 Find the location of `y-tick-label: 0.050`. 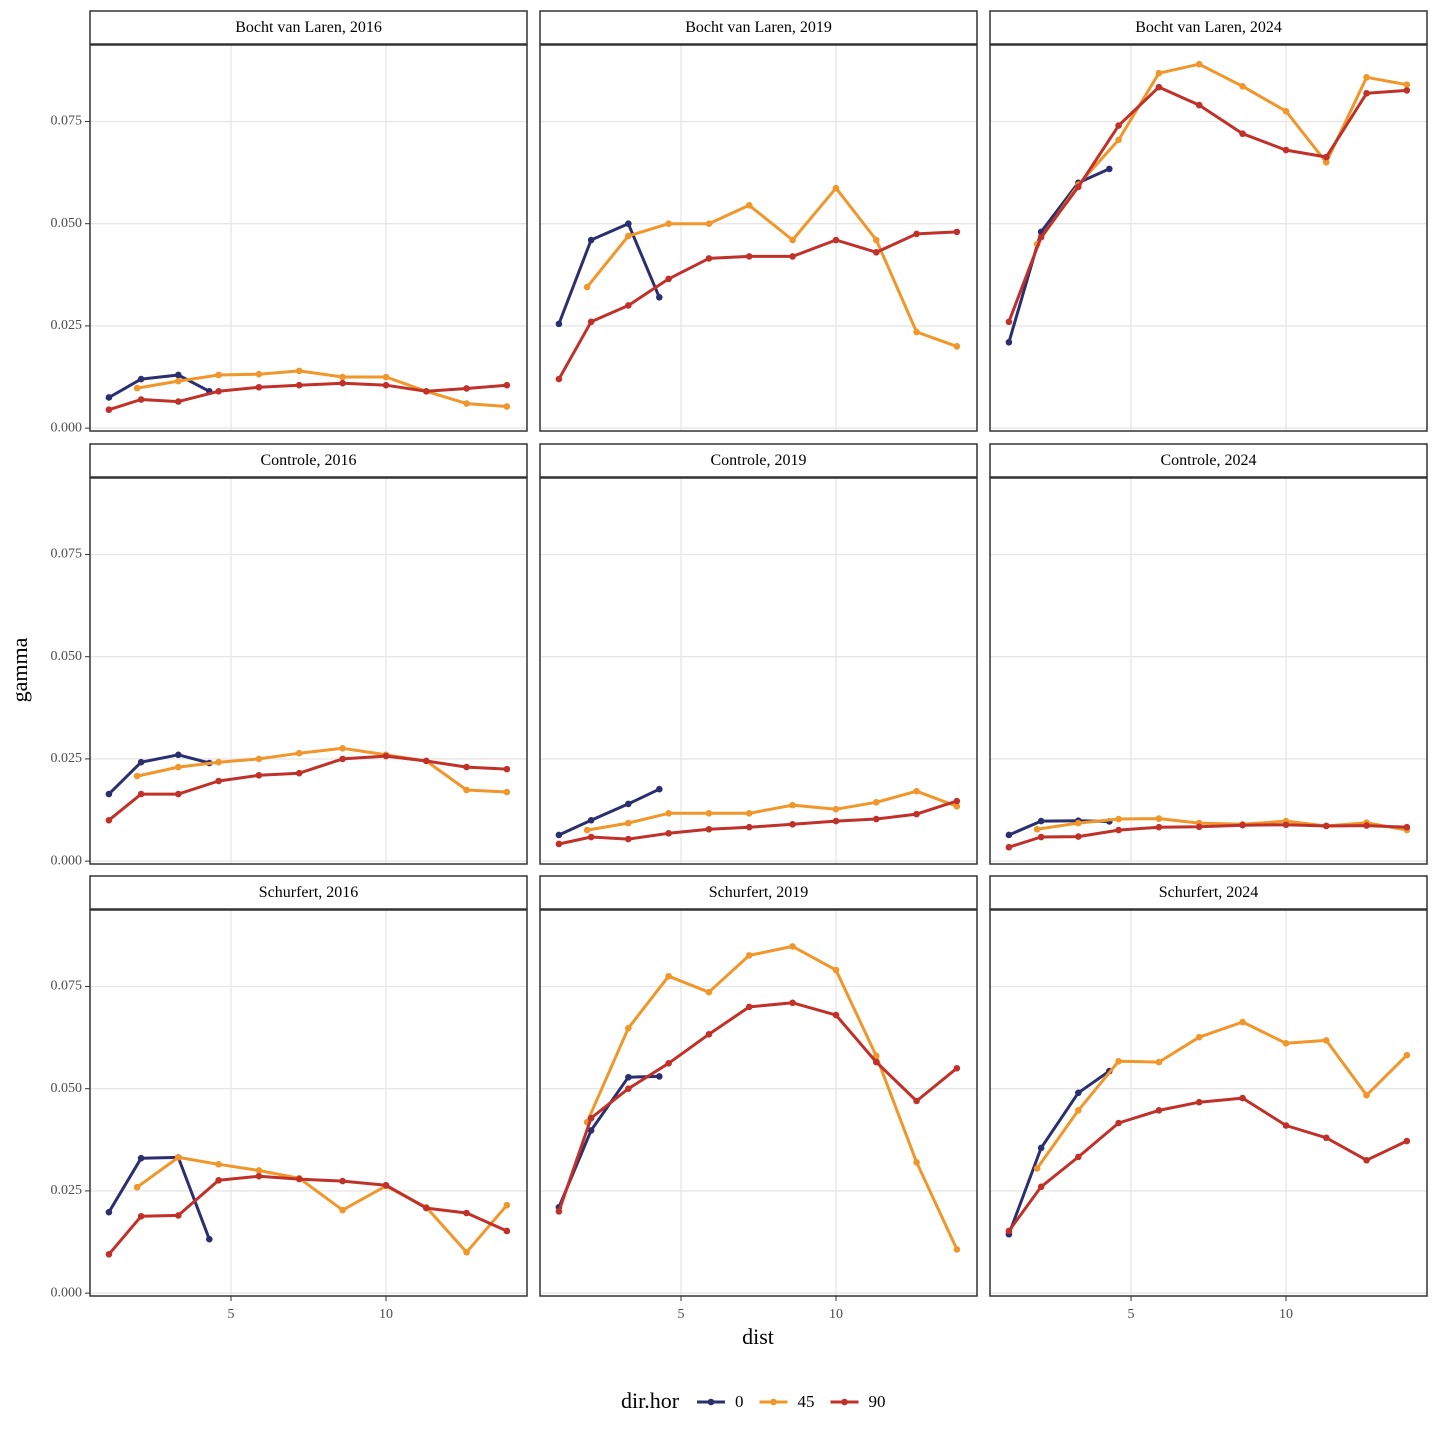

y-tick-label: 0.050 is located at coordinates (67, 223).